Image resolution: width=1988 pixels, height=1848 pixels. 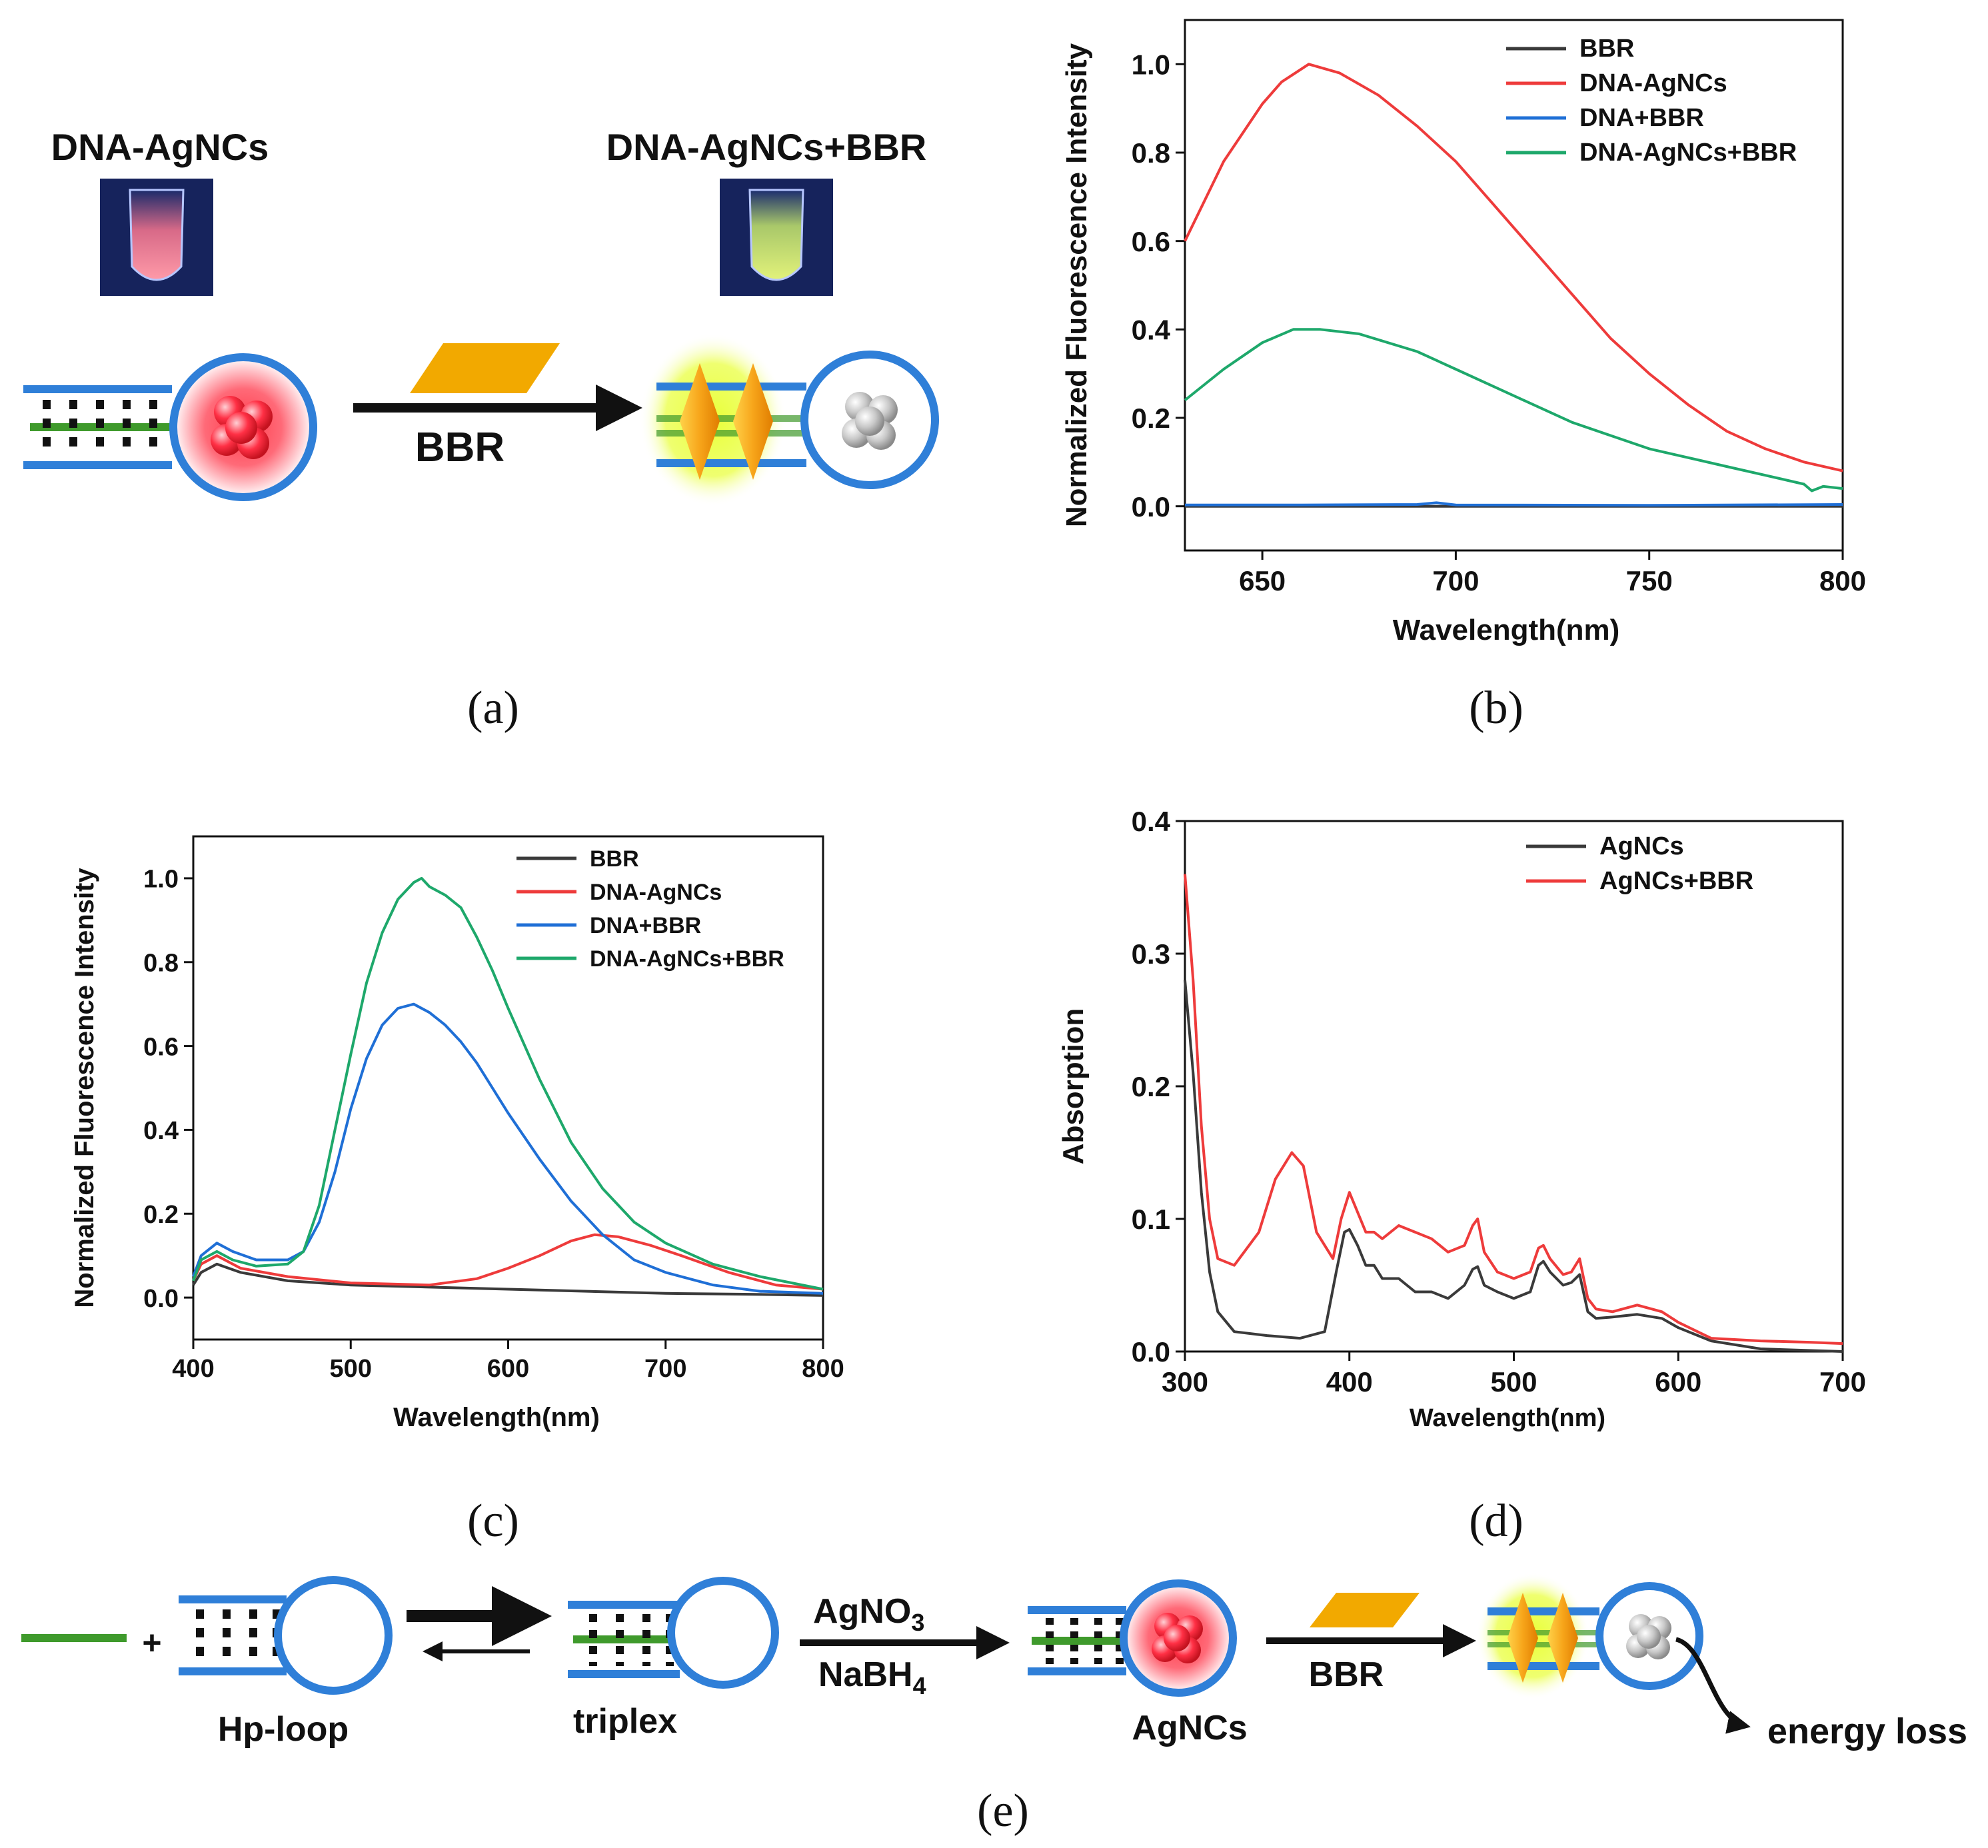 What do you see at coordinates (1614, 1654) in the screenshot?
I see `final-hairpin-diagram` at bounding box center [1614, 1654].